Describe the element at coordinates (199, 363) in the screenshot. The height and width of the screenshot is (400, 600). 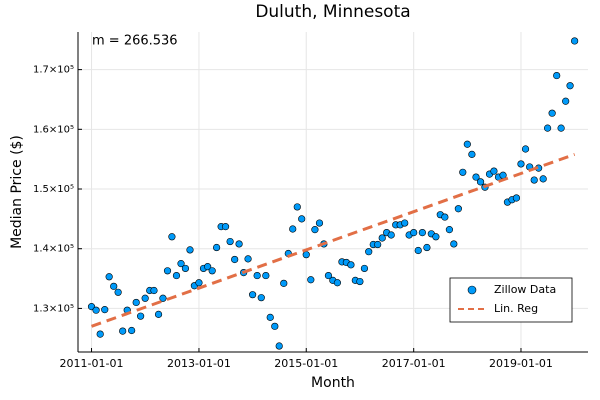
I see `x-tick-label: 2013-01-01` at that location.